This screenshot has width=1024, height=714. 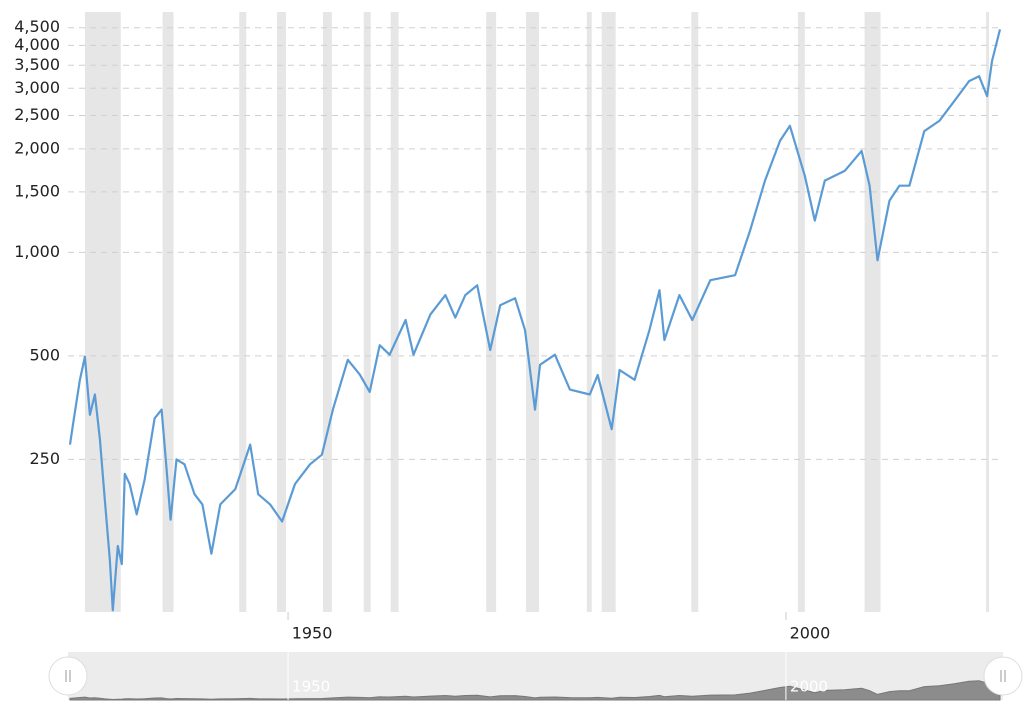 I want to click on y-tick-label: 4,000, so click(x=37, y=44).